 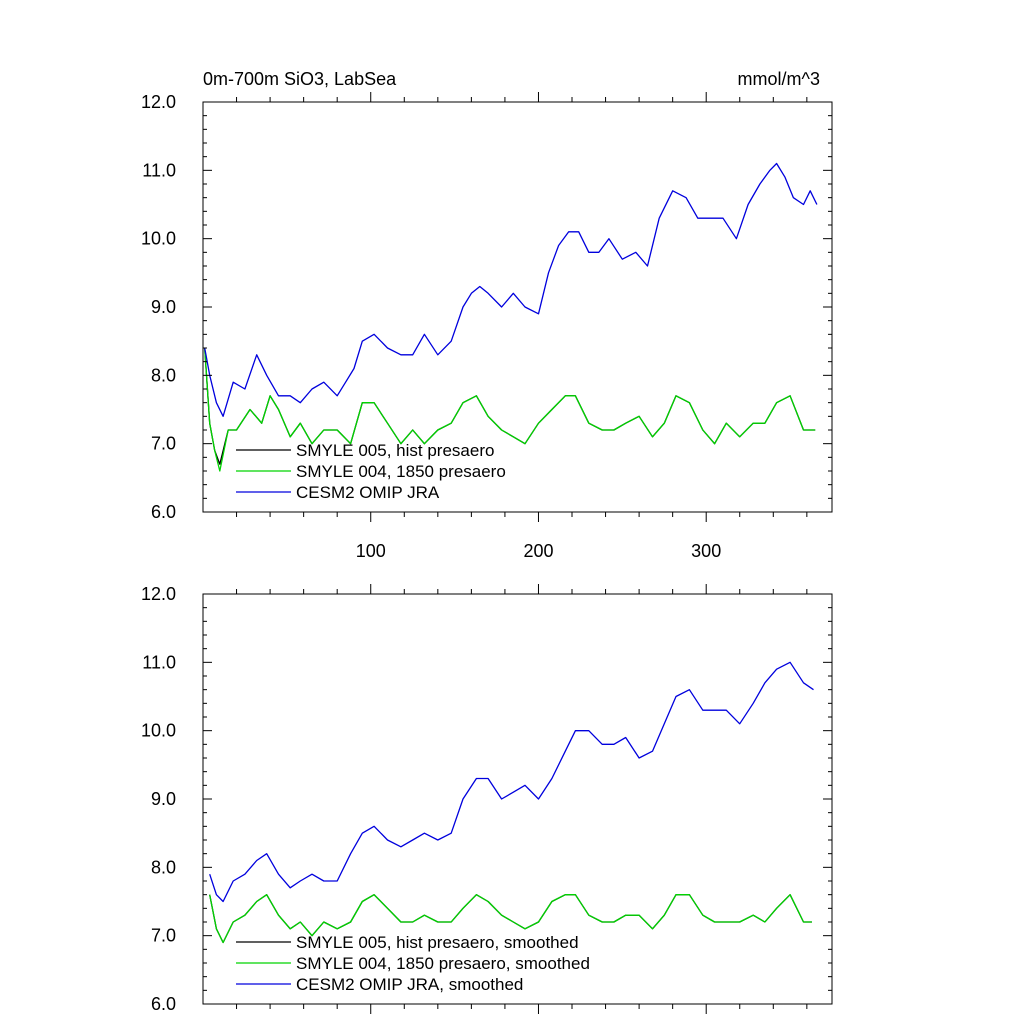 What do you see at coordinates (510, 409) in the screenshot?
I see `series-line-smyle-004-1850-presaero` at bounding box center [510, 409].